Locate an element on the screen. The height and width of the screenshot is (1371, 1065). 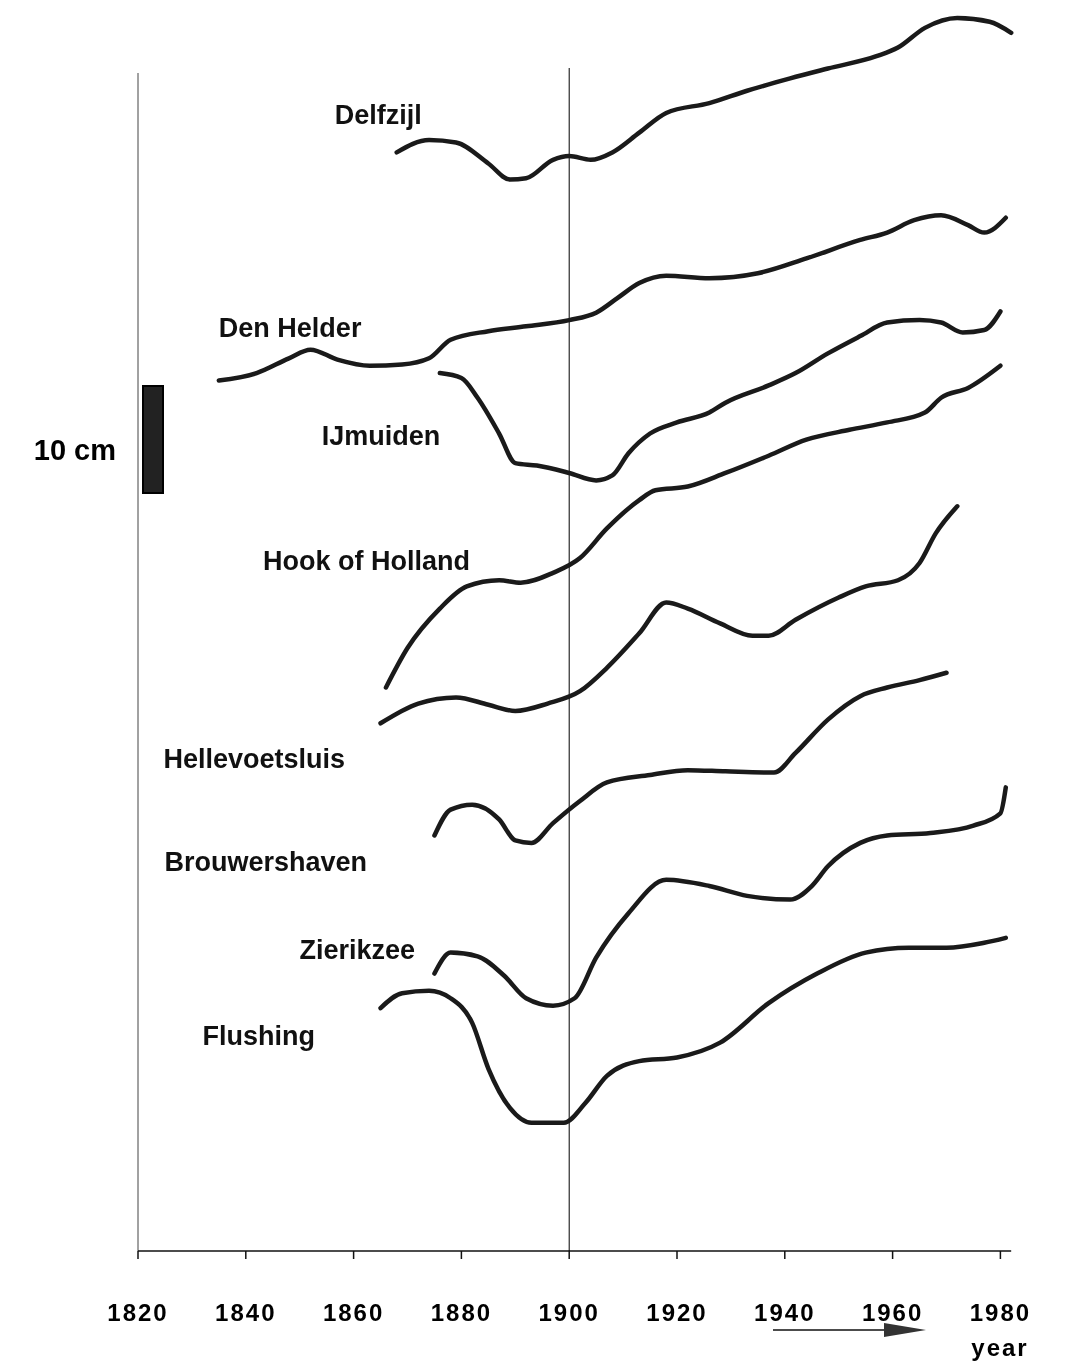
x-tick-label: 1940 is located at coordinates (785, 1312).